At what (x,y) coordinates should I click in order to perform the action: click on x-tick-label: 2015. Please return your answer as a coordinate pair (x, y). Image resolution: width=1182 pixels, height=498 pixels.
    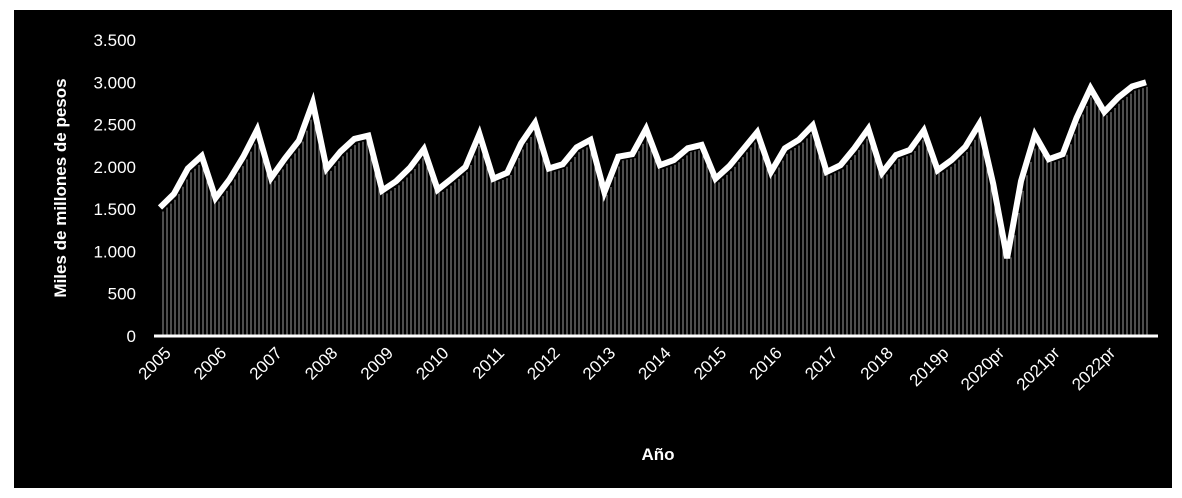
    Looking at the image, I should click on (710, 363).